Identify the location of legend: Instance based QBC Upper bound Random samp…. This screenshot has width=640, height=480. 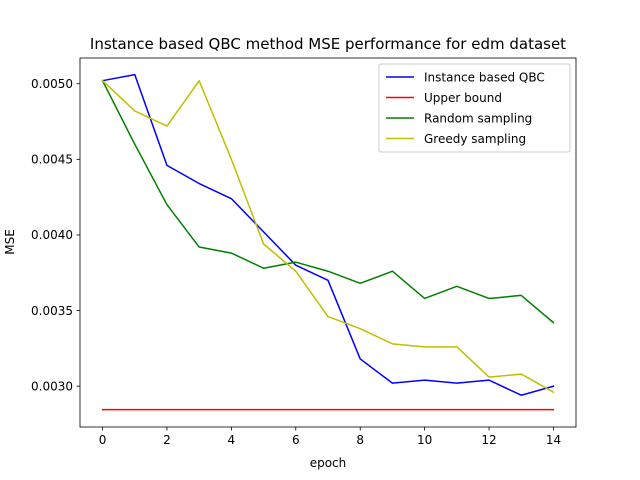
(474, 108).